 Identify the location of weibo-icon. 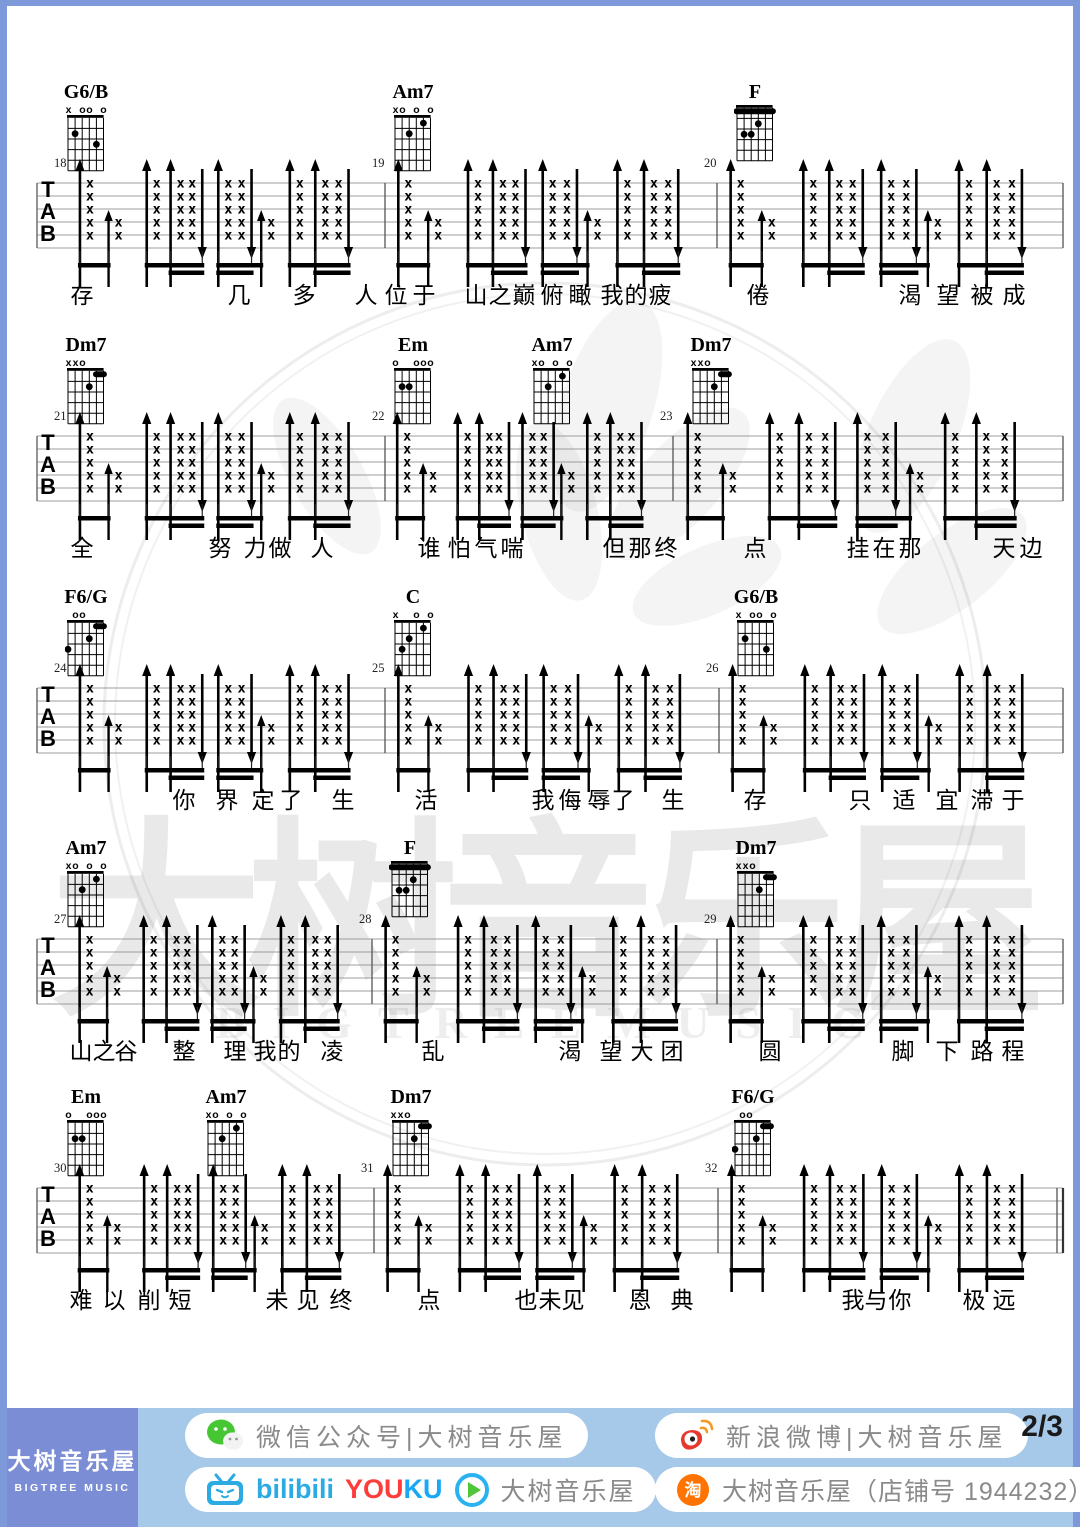
(697, 1434).